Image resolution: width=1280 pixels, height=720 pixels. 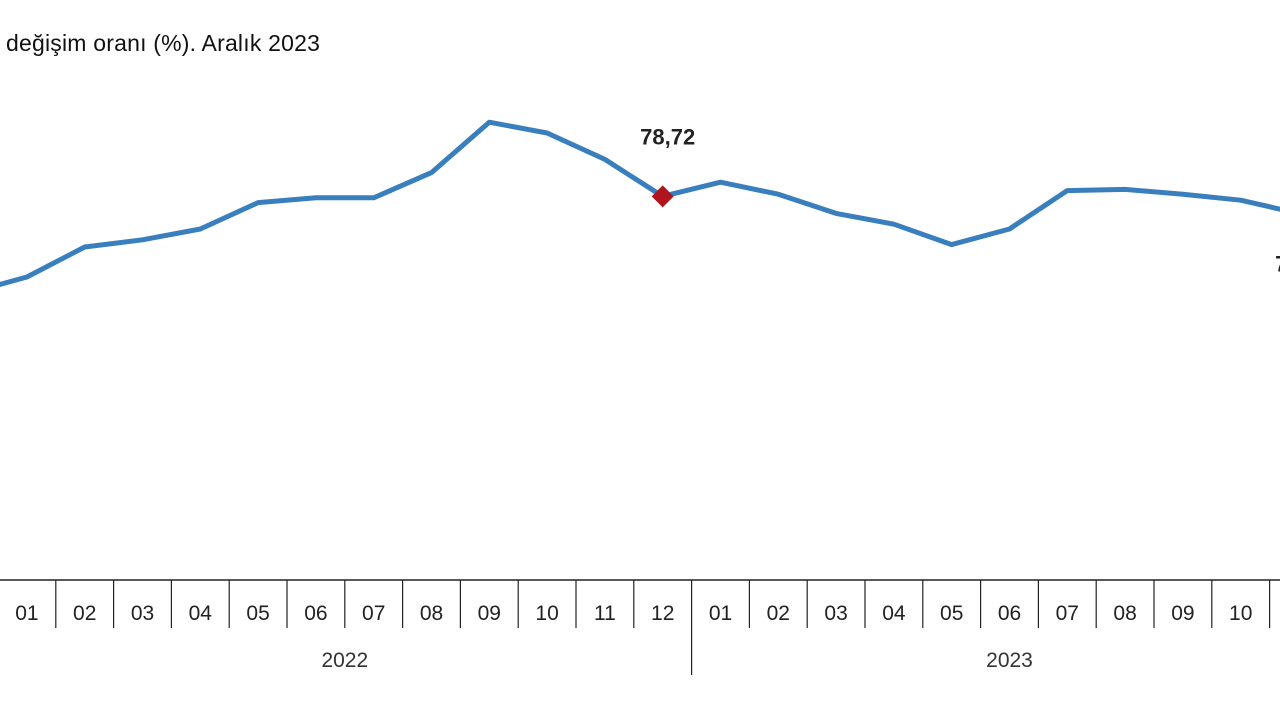 What do you see at coordinates (662, 613) in the screenshot?
I see `x-tick-label: 12` at bounding box center [662, 613].